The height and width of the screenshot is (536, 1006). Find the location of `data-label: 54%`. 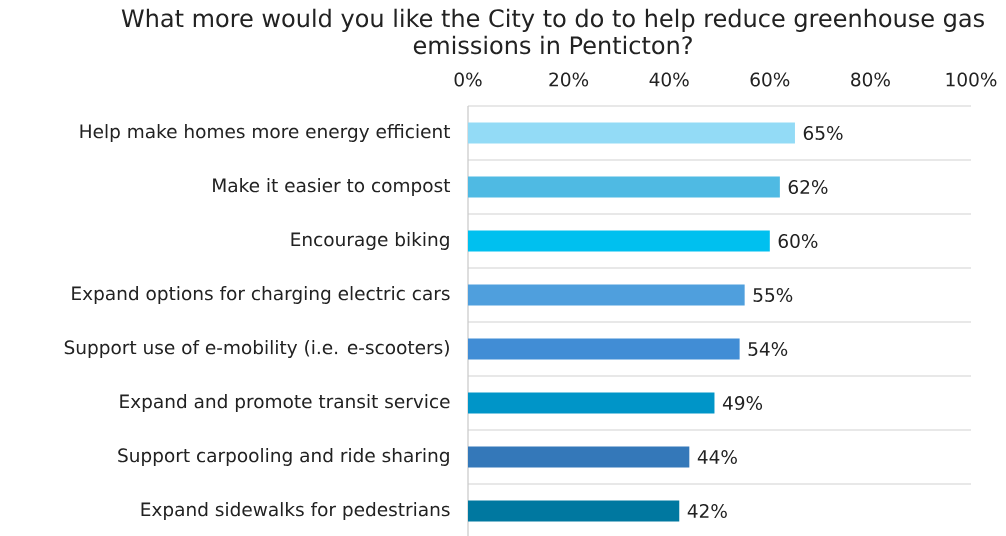

data-label: 54% is located at coordinates (768, 349).